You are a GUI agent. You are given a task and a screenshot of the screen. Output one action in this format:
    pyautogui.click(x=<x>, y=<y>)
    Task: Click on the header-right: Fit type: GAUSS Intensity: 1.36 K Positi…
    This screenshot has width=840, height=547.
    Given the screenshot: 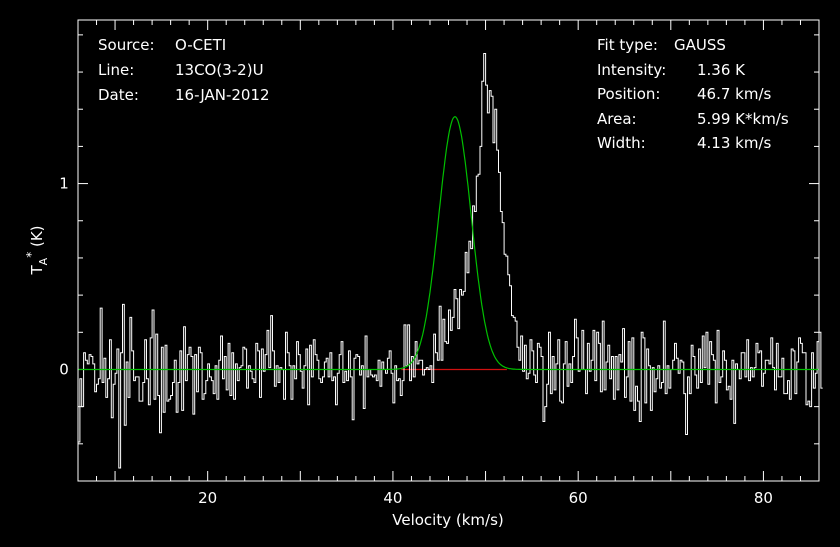 What is the action you would take?
    pyautogui.click(x=693, y=94)
    